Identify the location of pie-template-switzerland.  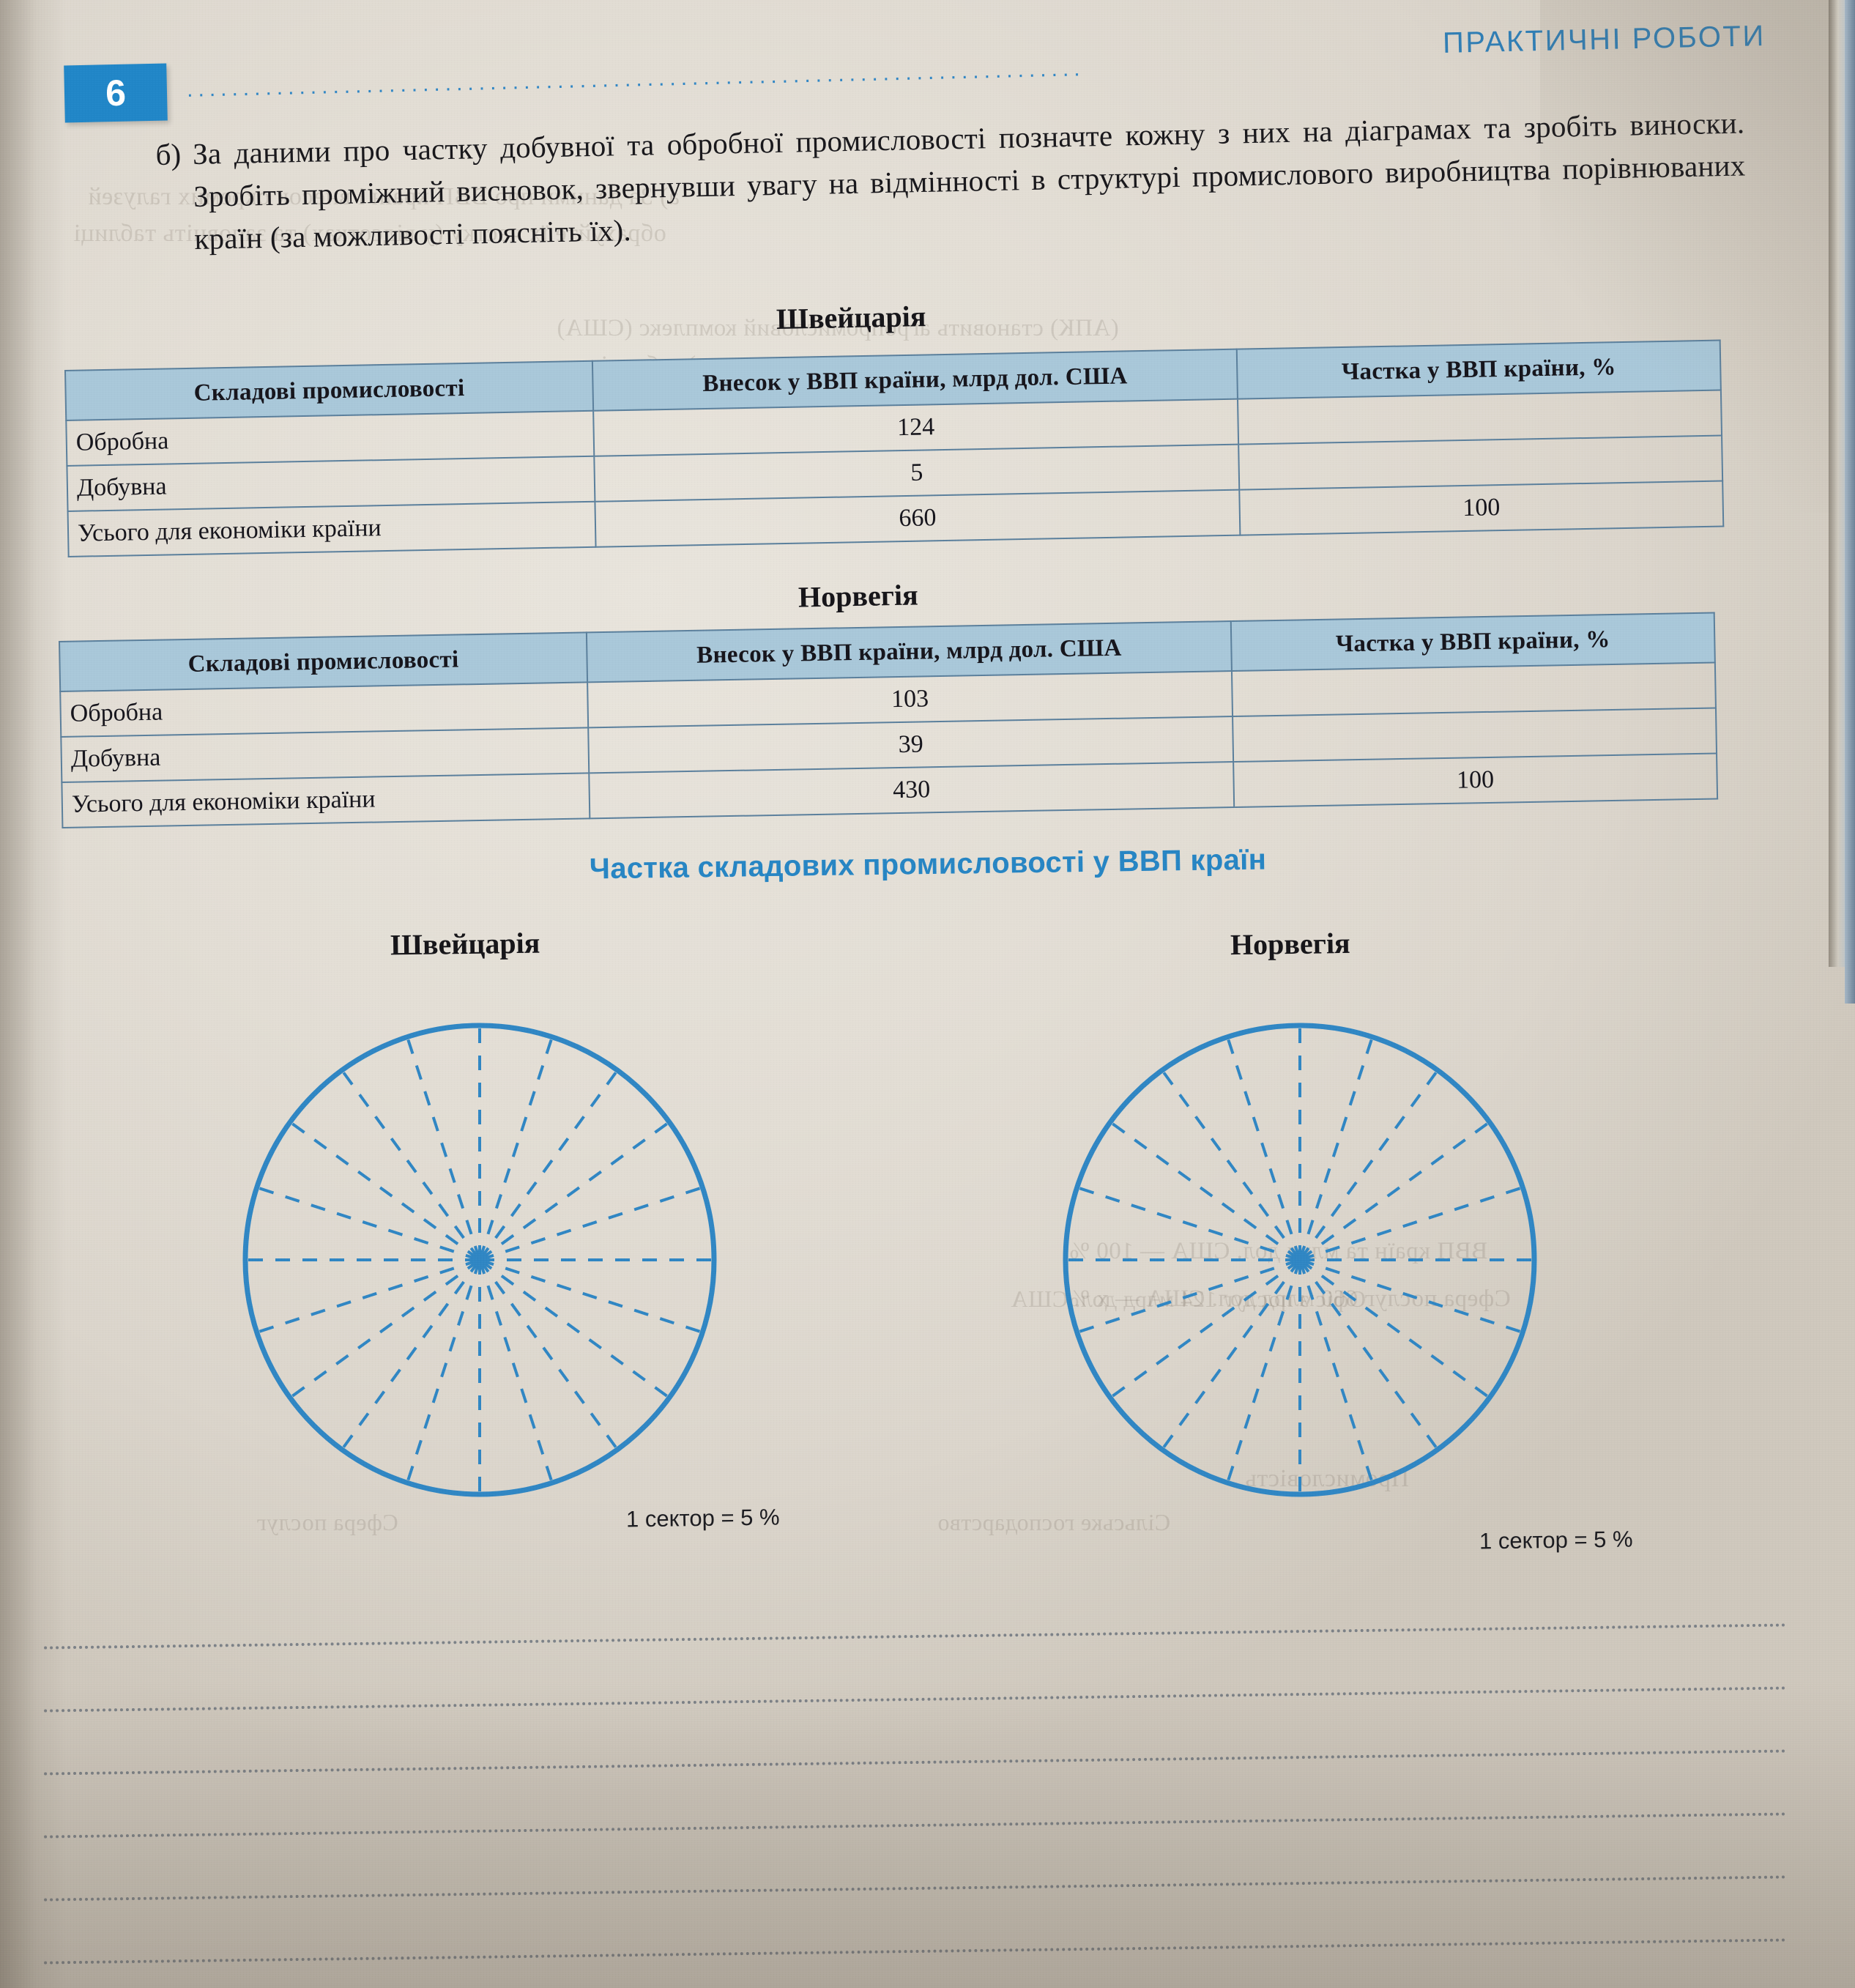
(479, 1262).